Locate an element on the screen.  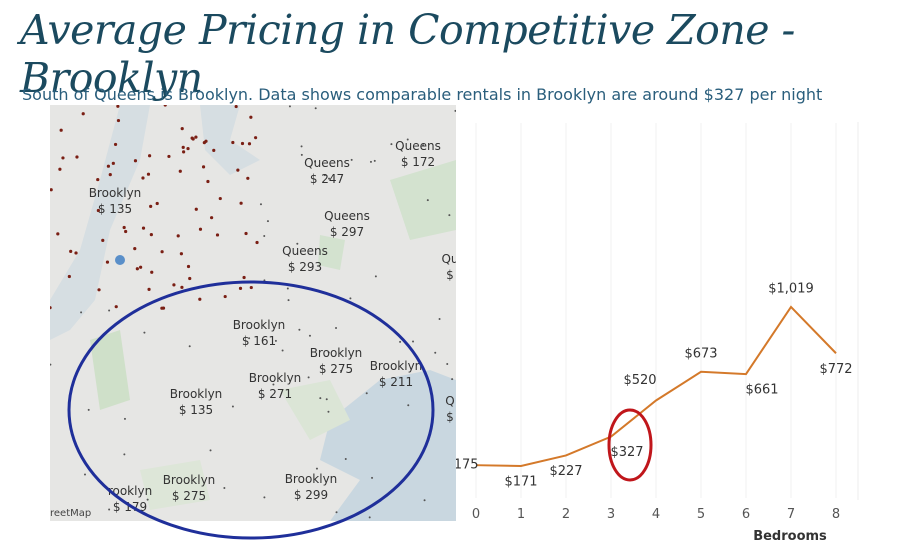
x-tick-label: 7 is located at coordinates (791, 514).